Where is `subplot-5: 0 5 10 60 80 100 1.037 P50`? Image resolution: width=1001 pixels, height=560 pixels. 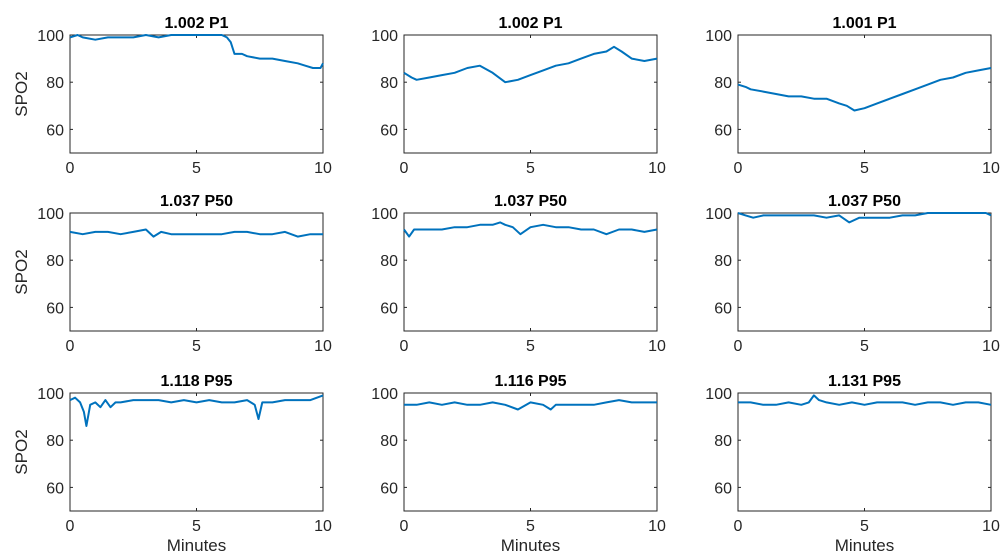
subplot-5: 0 5 10 60 80 100 1.037 P50 is located at coordinates (518, 274).